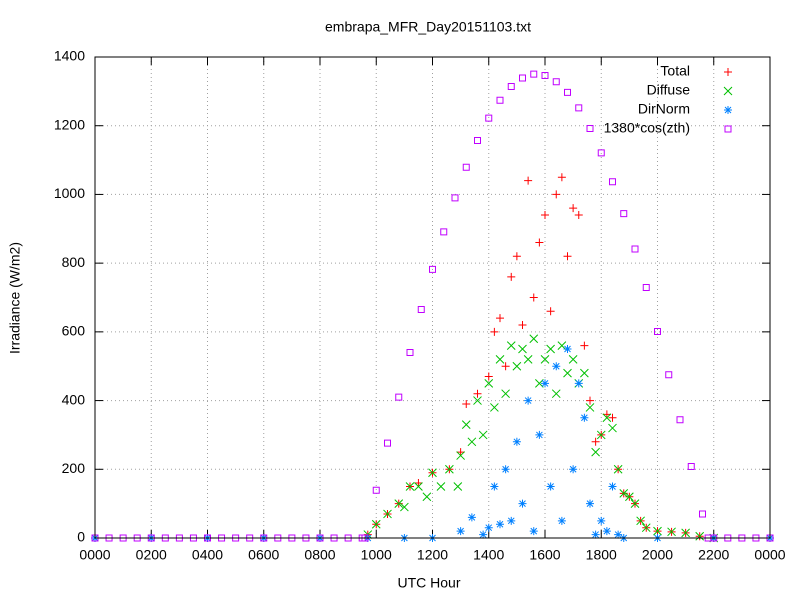 This screenshot has width=800, height=600. Describe the element at coordinates (69, 56) in the screenshot. I see `y-tick-label: 1400` at that location.